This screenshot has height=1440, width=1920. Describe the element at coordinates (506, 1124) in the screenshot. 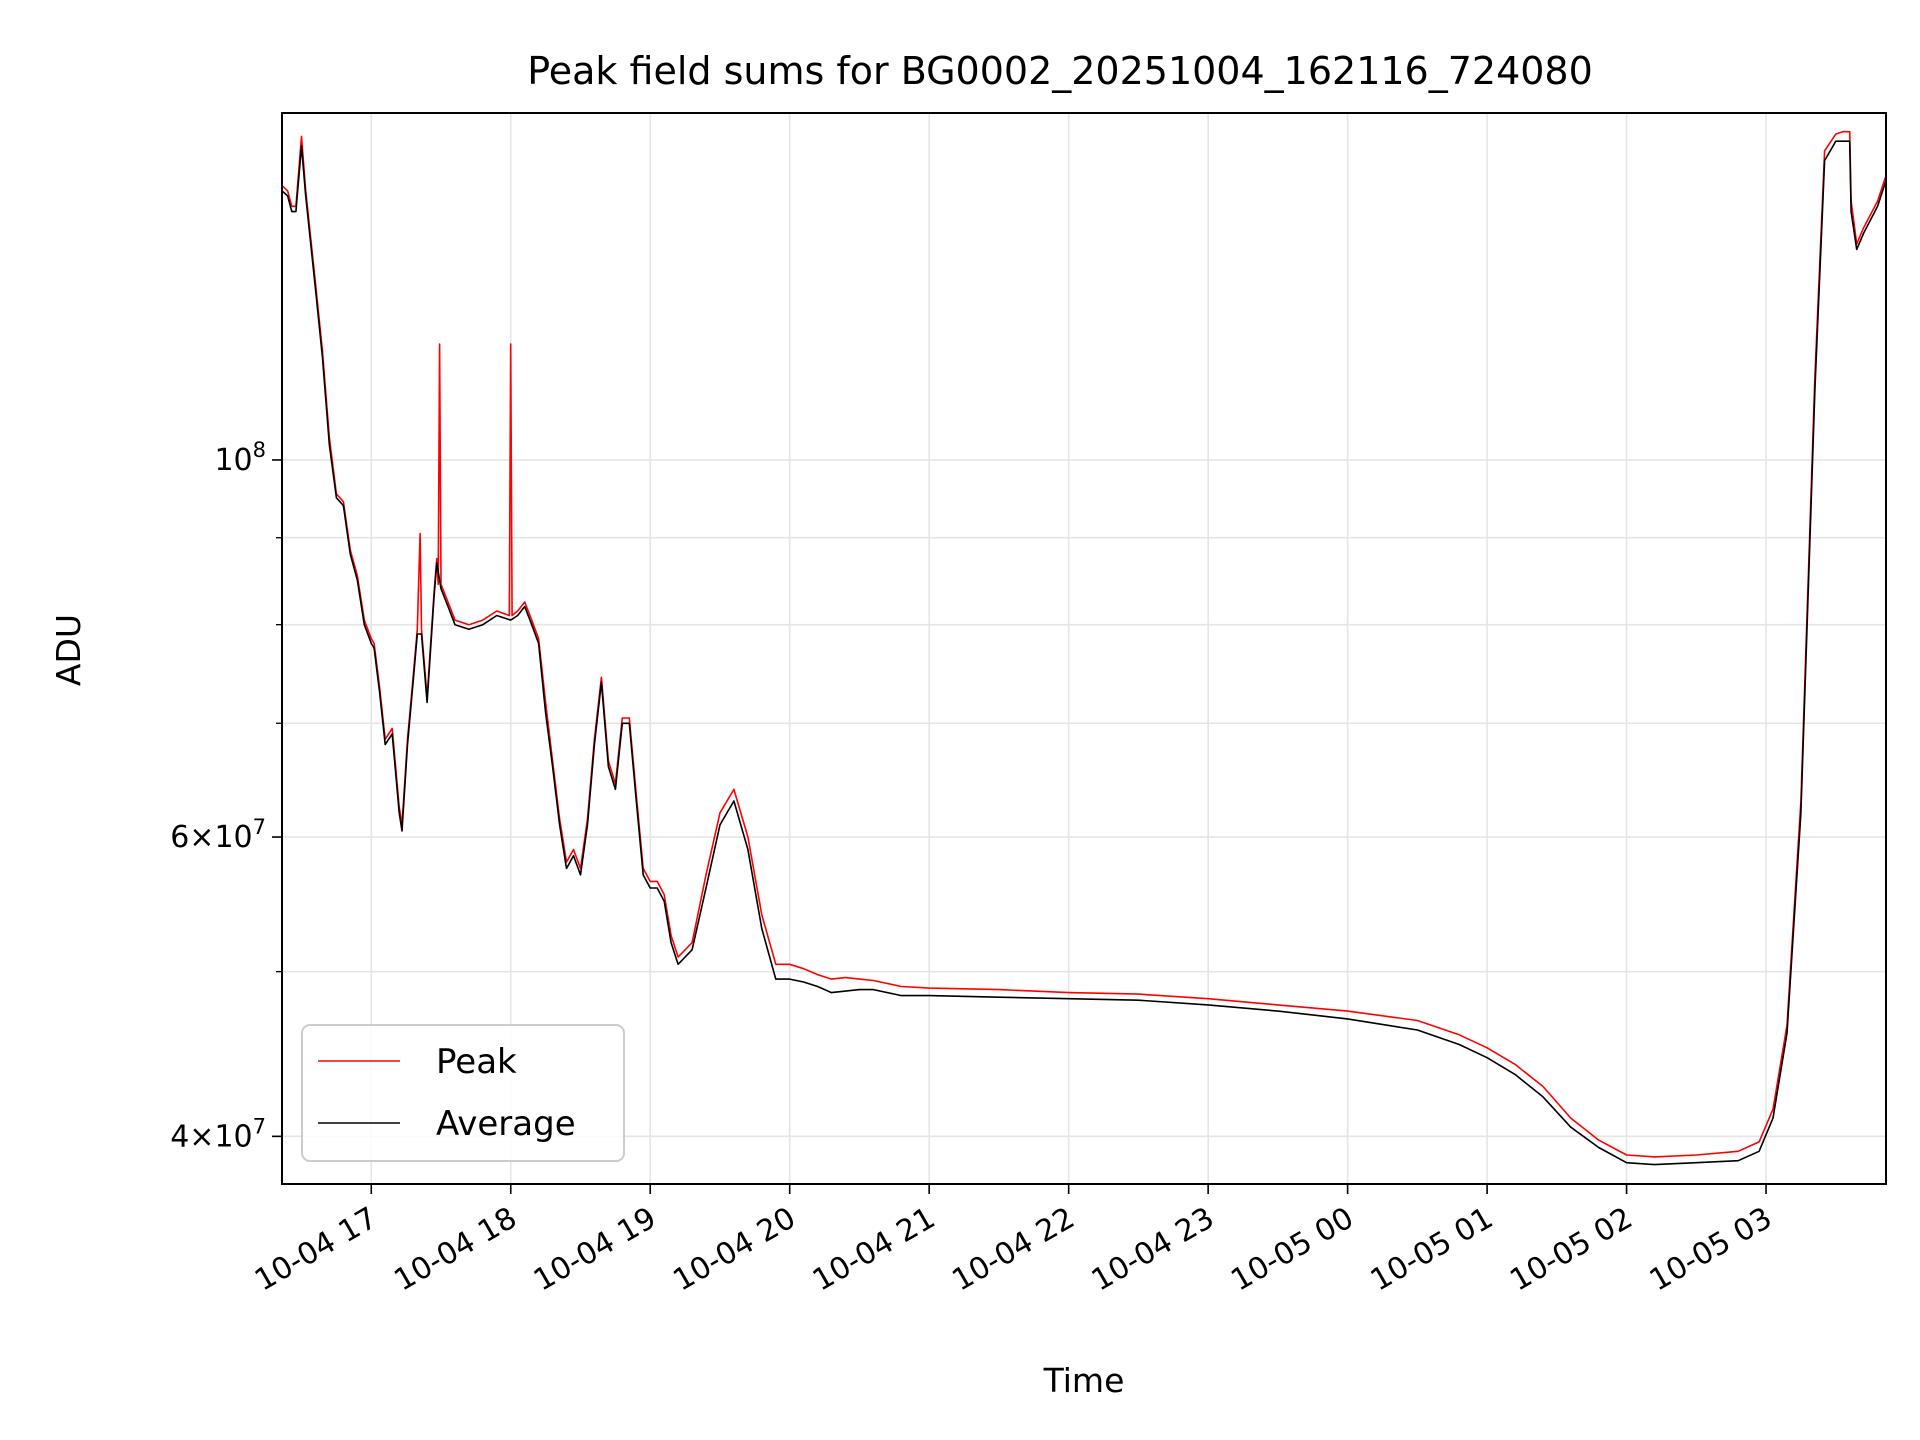

I see `legend-label-average: Average` at that location.